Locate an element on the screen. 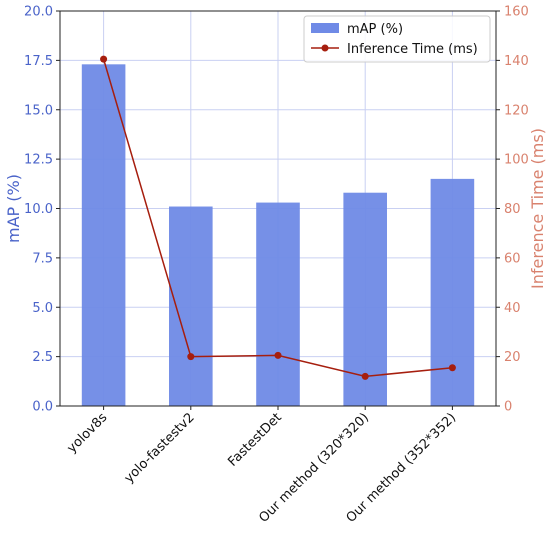  tick-label-right: 40 is located at coordinates (512, 308).